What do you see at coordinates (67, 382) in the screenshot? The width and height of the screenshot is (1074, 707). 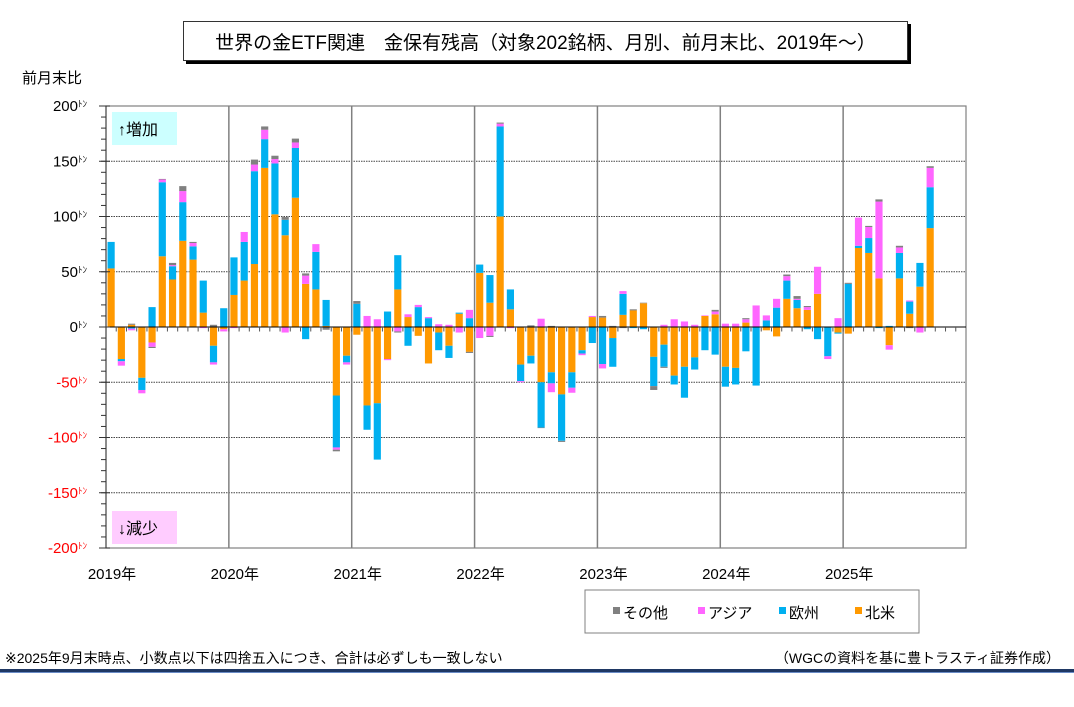 I see `y-tick-value: -50` at bounding box center [67, 382].